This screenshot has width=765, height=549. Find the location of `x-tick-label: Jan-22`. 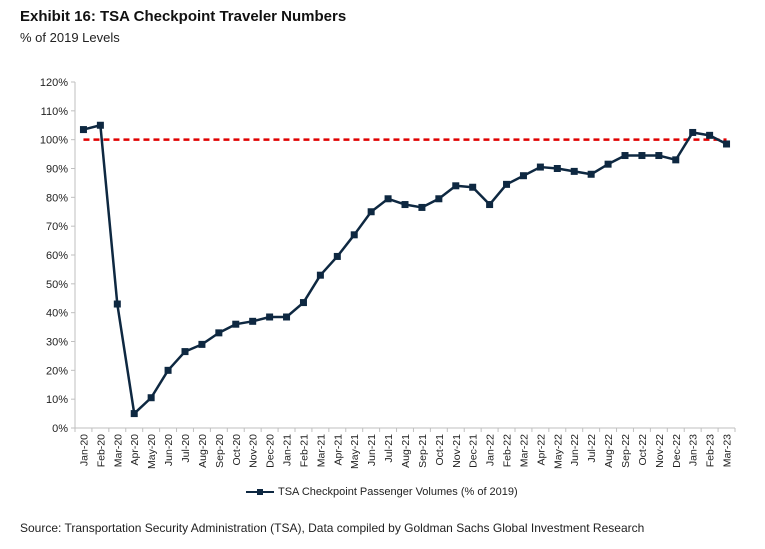

x-tick-label: Jan-22 is located at coordinates (491, 450).